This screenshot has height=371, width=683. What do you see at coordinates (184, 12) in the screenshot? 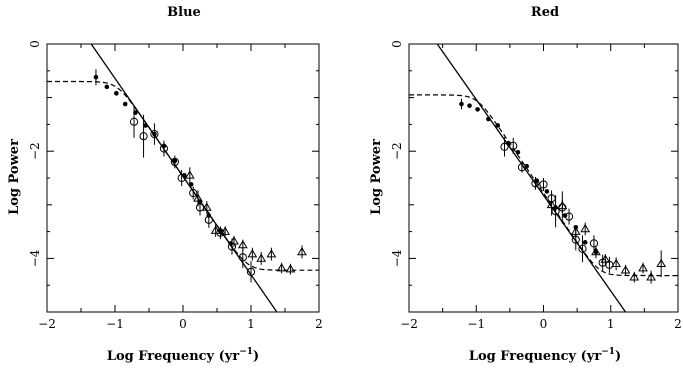
I see `chart-title: Blue` at bounding box center [184, 12].